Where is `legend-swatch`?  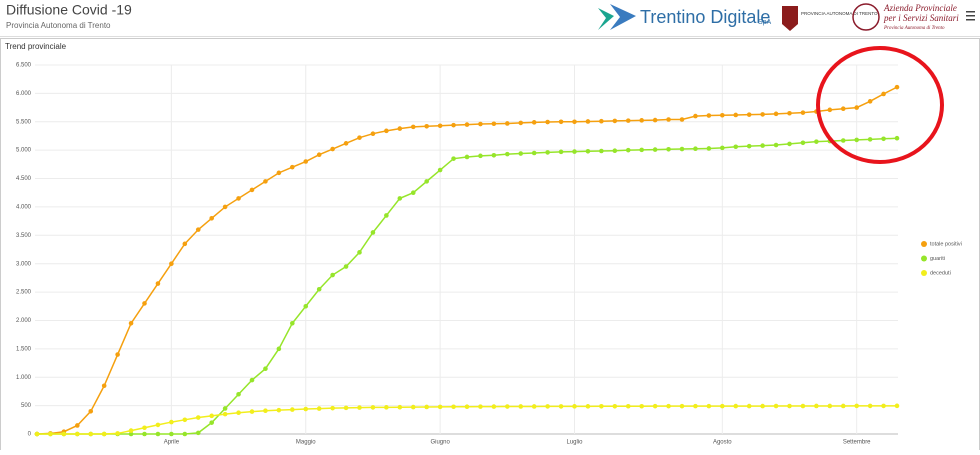 legend-swatch is located at coordinates (924, 258).